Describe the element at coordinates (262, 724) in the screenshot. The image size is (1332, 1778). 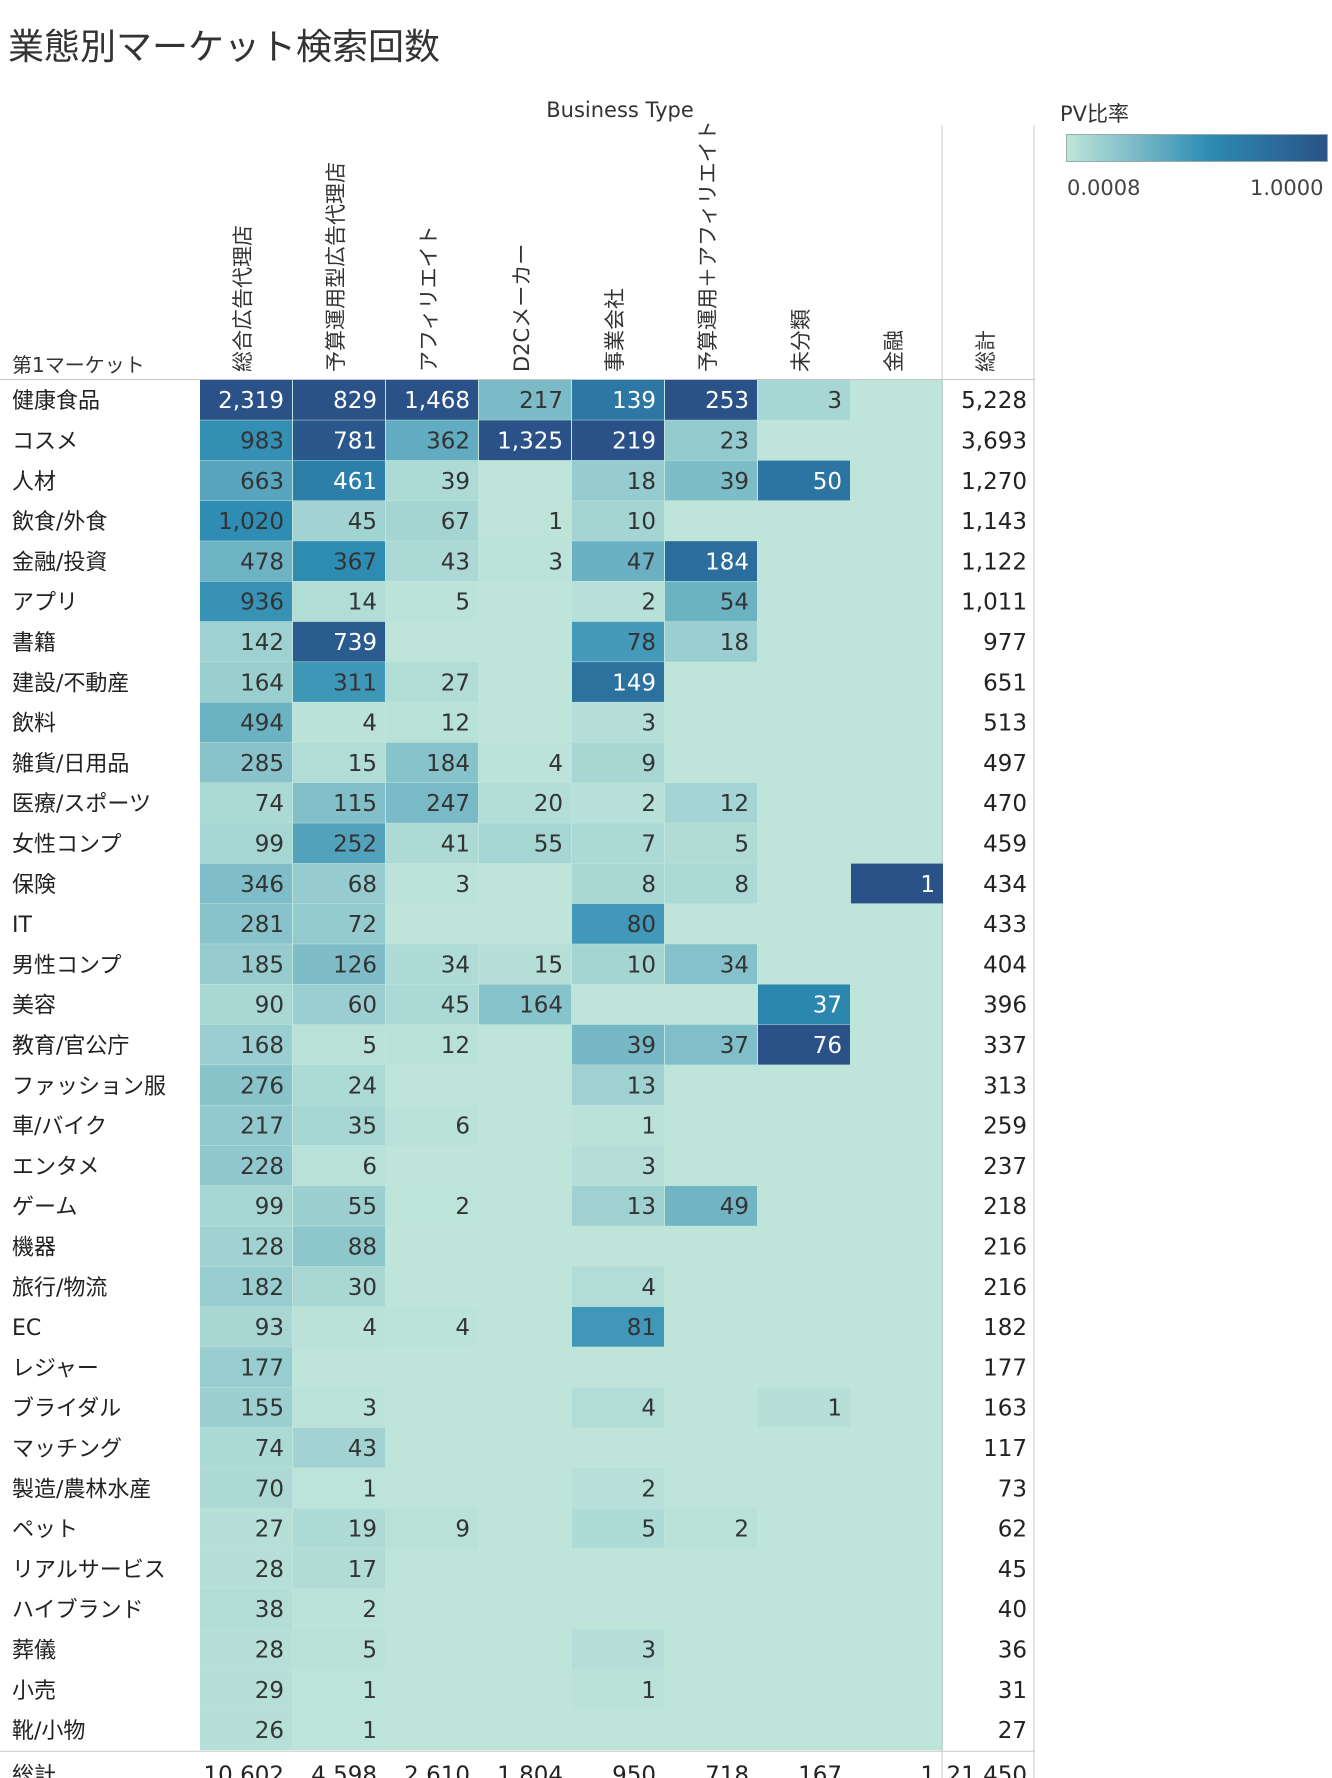
I see `cell-value: 494` at that location.